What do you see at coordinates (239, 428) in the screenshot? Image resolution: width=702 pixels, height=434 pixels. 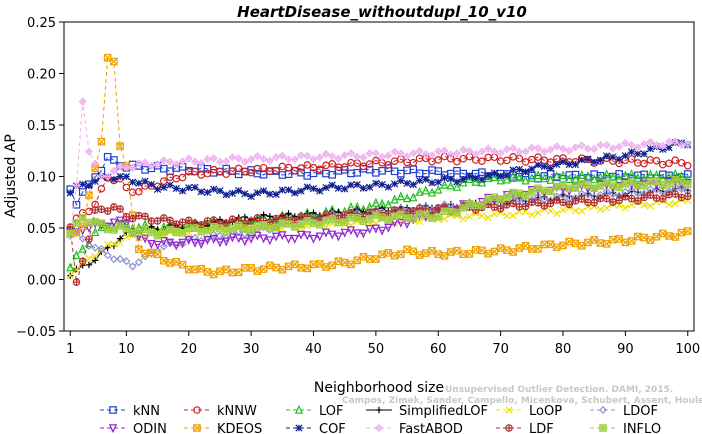 I see `legend-label-kdeos: KDEOS` at bounding box center [239, 428].